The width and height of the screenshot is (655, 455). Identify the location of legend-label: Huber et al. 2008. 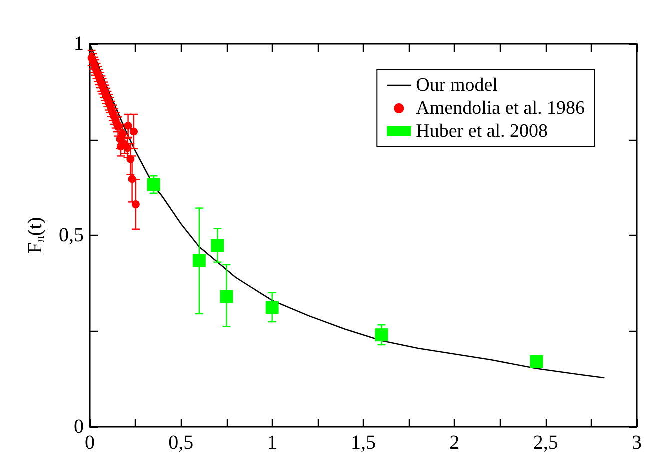
(482, 131).